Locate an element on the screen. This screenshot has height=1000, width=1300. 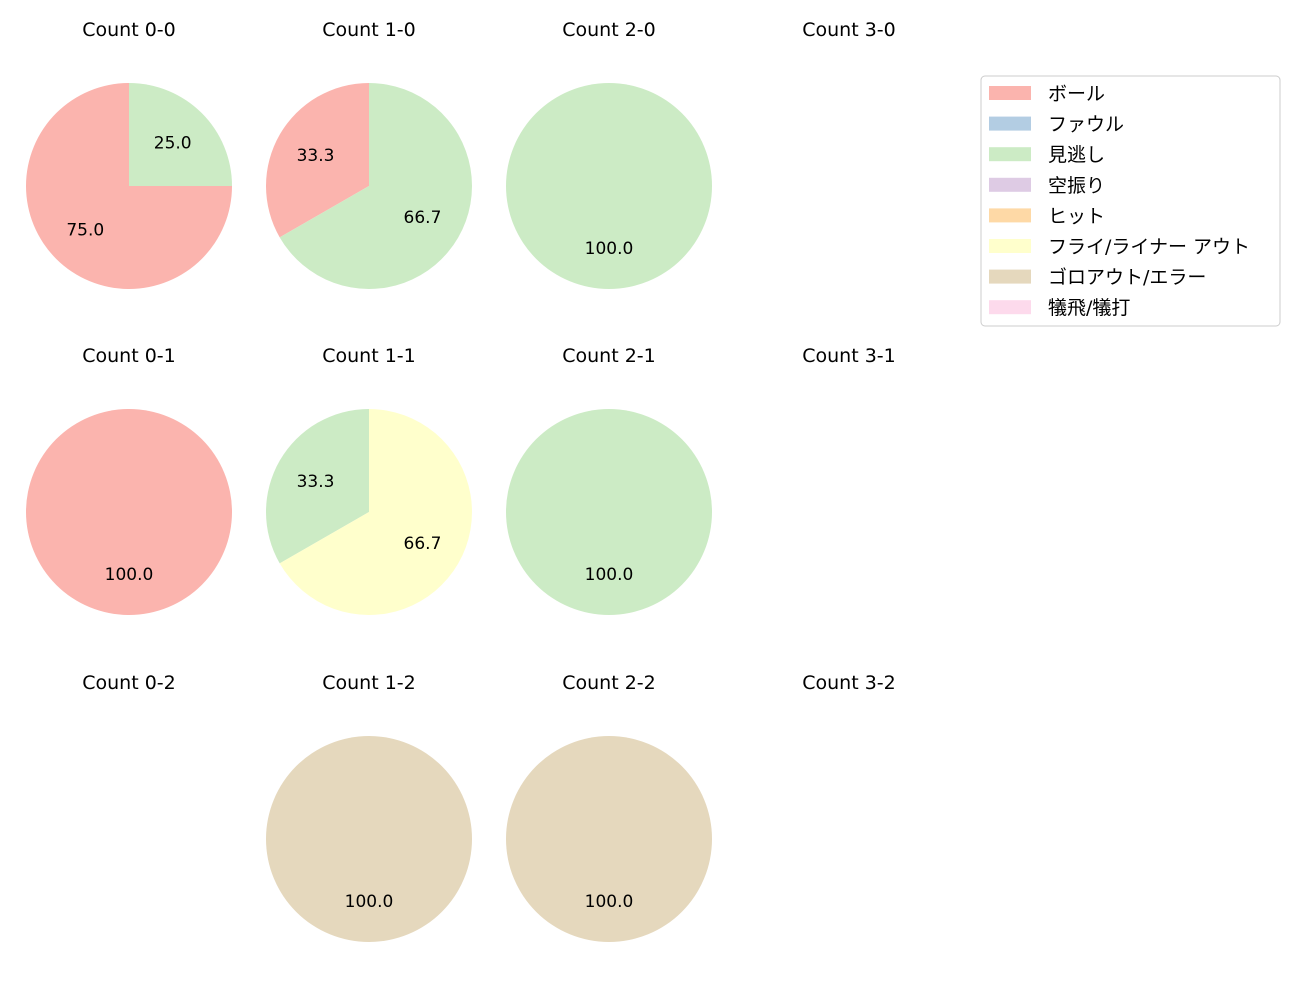
legend-label: ボール is located at coordinates (1076, 94).